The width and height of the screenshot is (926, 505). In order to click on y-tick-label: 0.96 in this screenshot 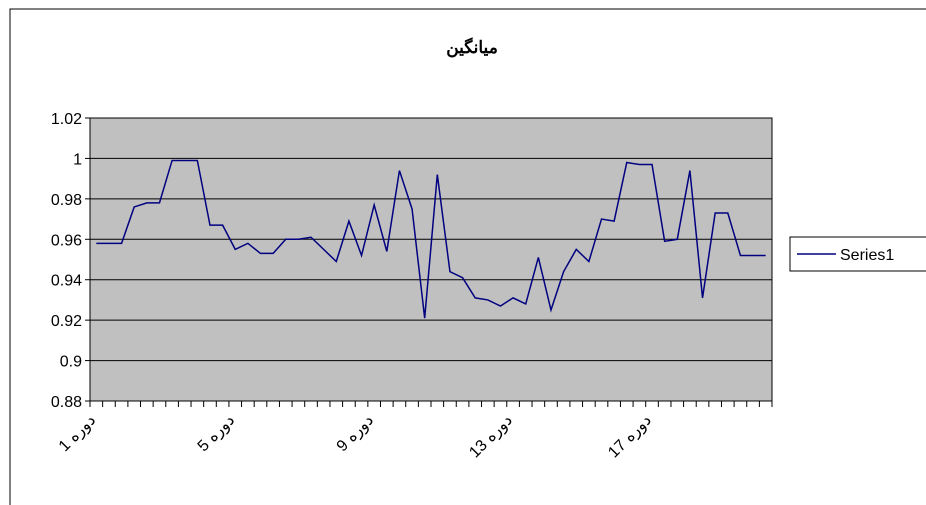, I will do `click(66, 240)`.